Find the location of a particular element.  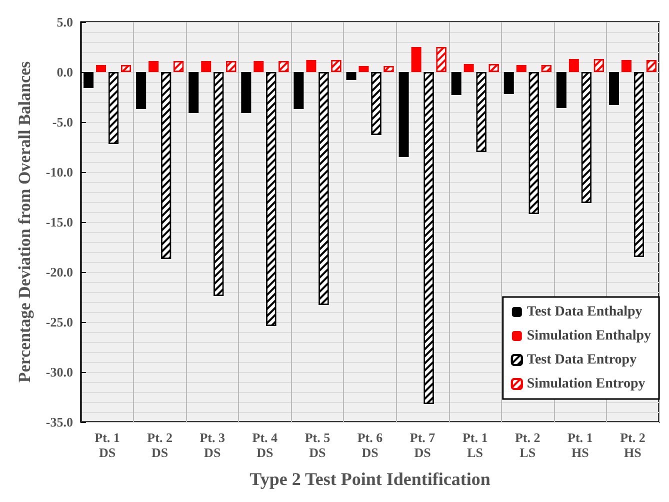

y-tick-label: -30.0 is located at coordinates (59, 372).